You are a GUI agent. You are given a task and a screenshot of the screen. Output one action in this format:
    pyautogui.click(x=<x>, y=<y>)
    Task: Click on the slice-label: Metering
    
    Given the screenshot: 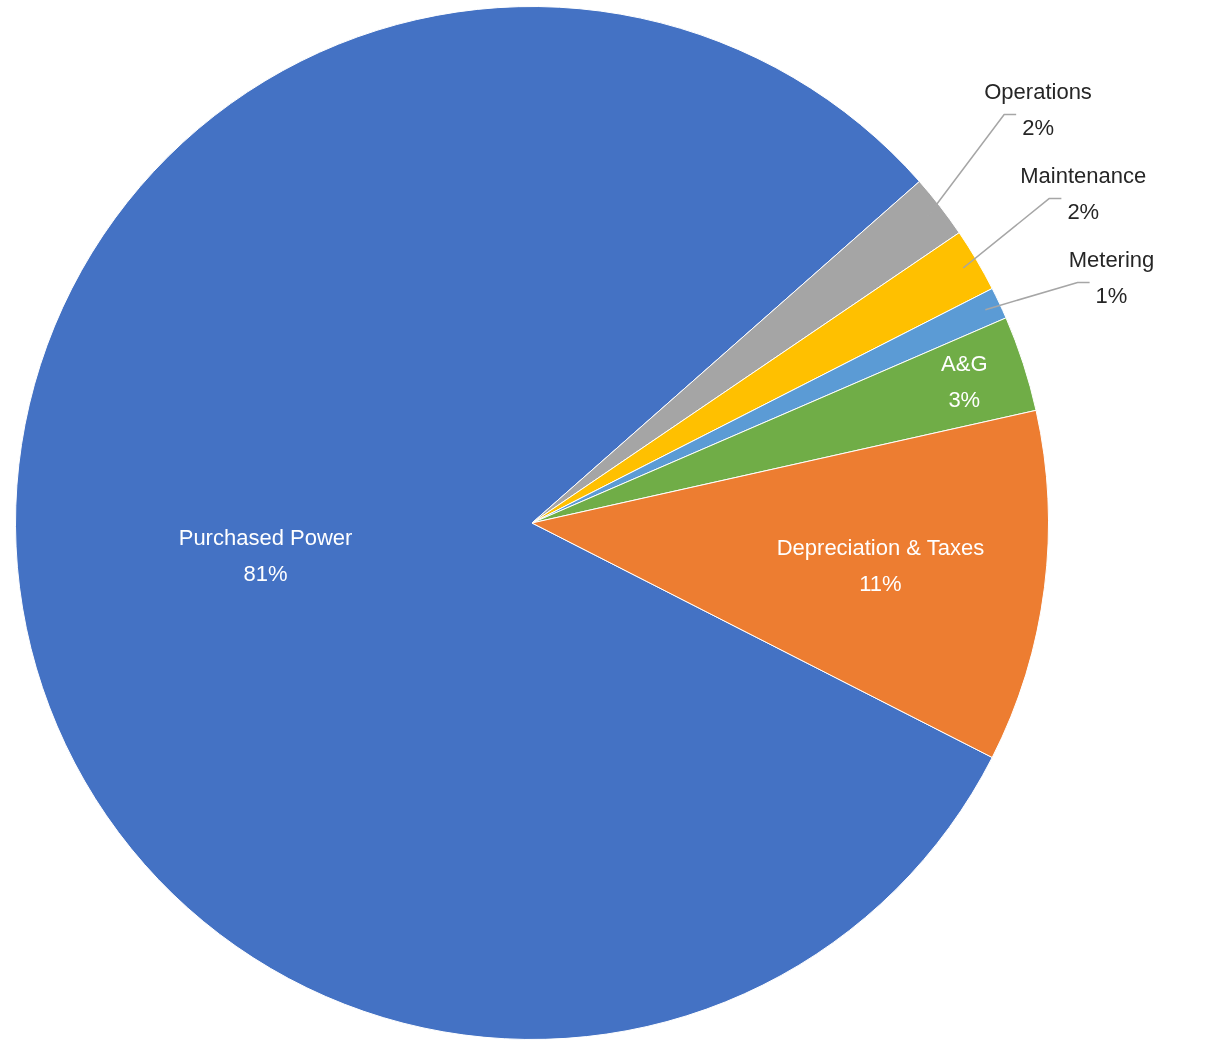 What is the action you would take?
    pyautogui.click(x=1111, y=259)
    